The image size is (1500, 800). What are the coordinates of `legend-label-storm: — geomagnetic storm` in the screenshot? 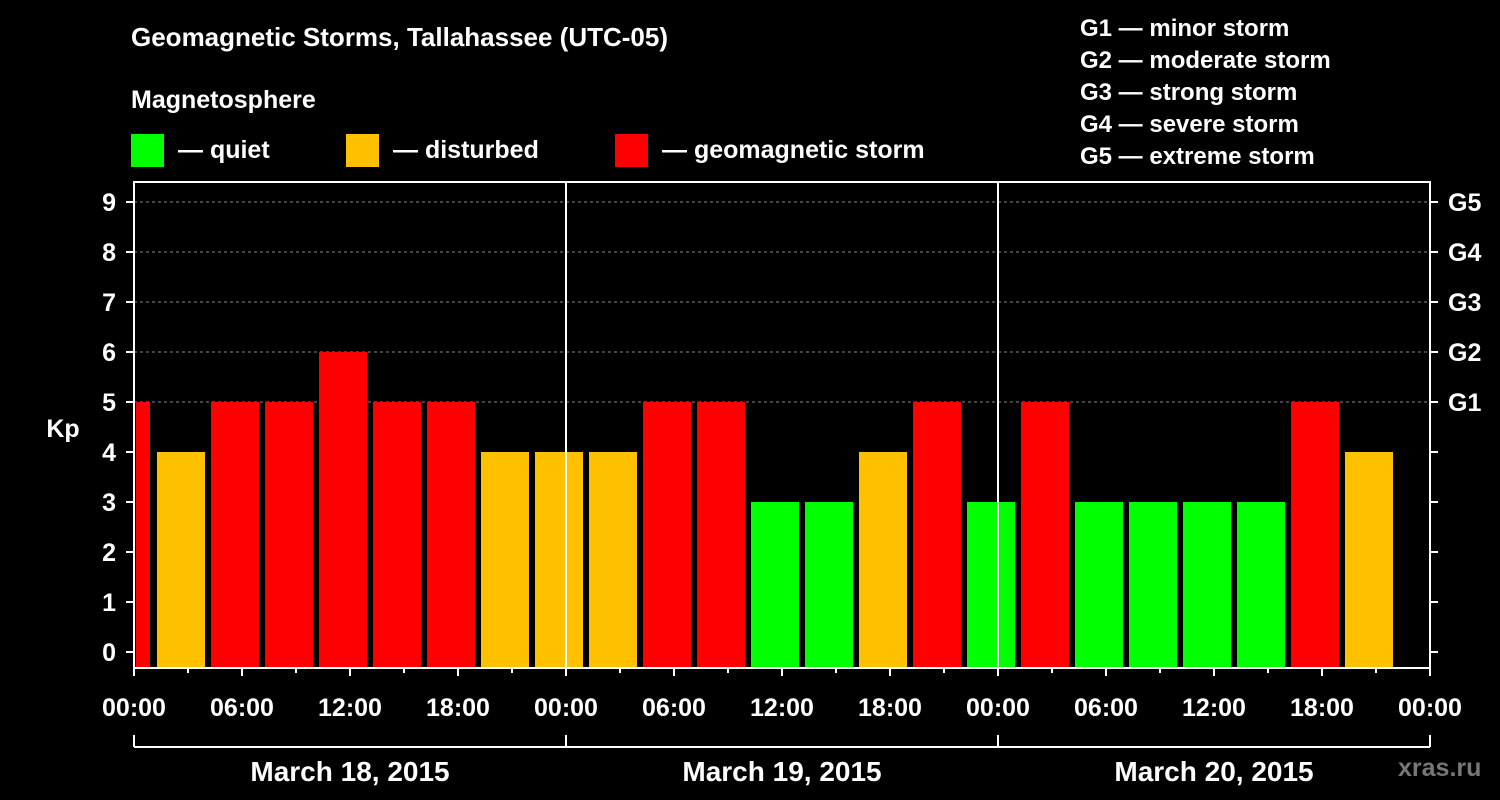 It's located at (793, 149).